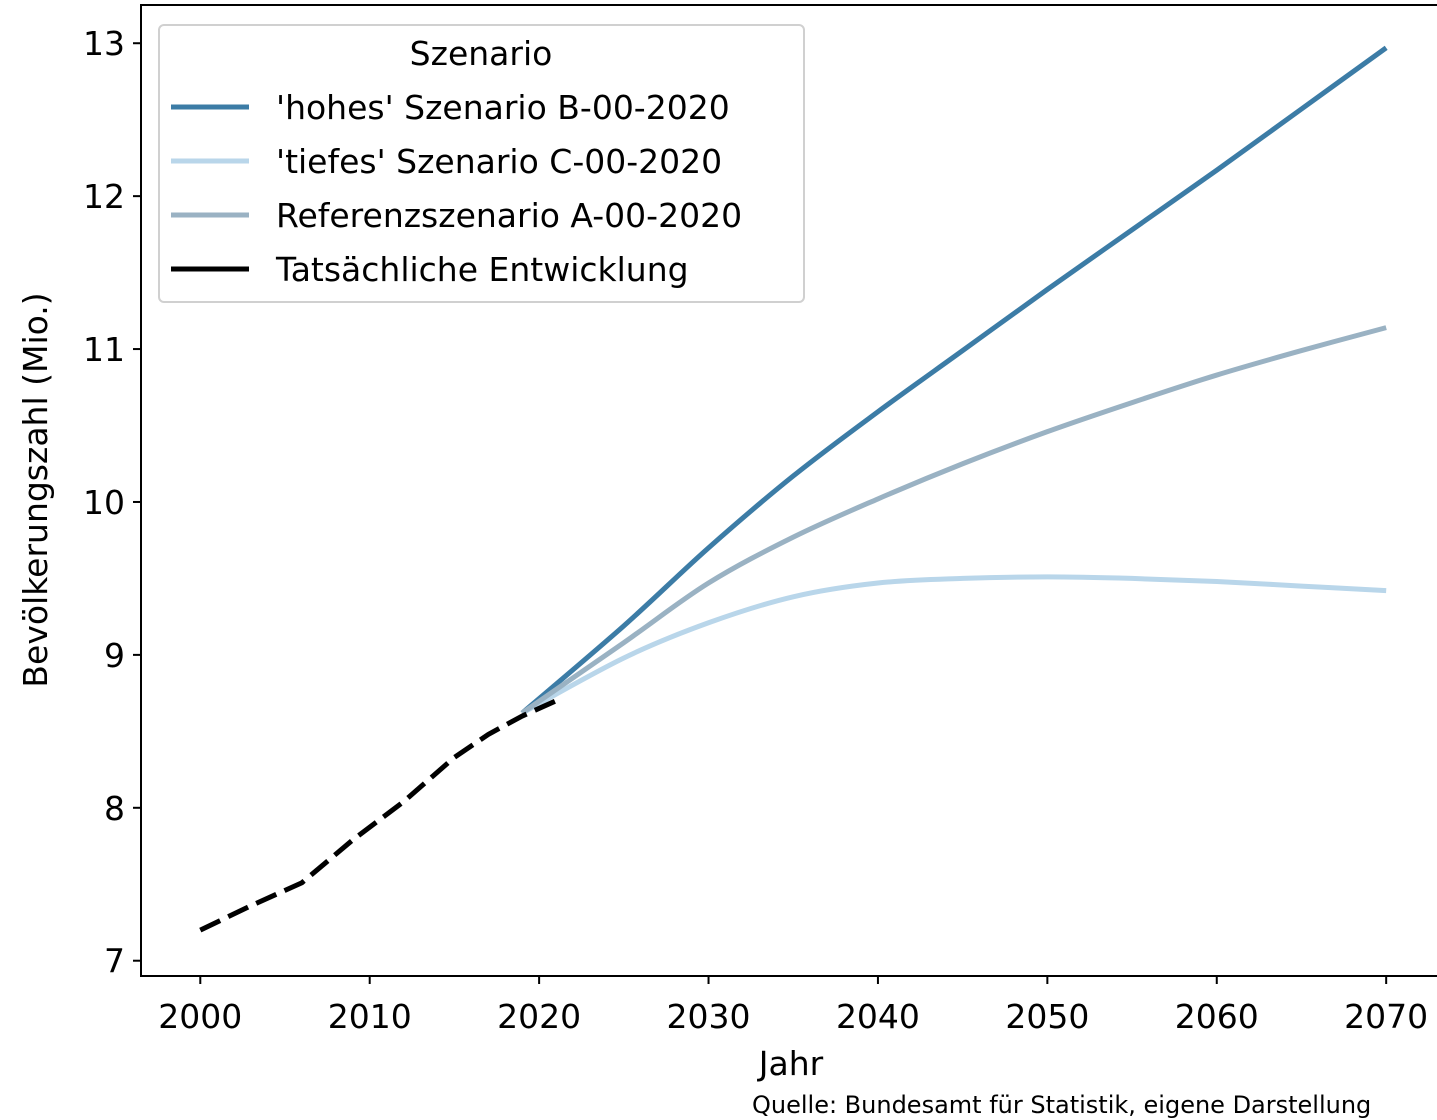 The height and width of the screenshot is (1120, 1437). Describe the element at coordinates (370, 1016) in the screenshot. I see `x-tick-label: 2010` at that location.